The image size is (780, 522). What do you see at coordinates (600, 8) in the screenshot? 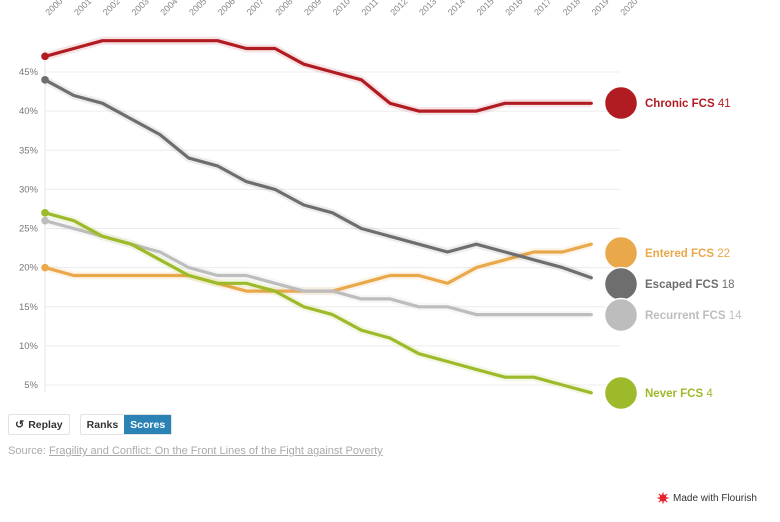
I see `x-tick-label: 2019` at bounding box center [600, 8].